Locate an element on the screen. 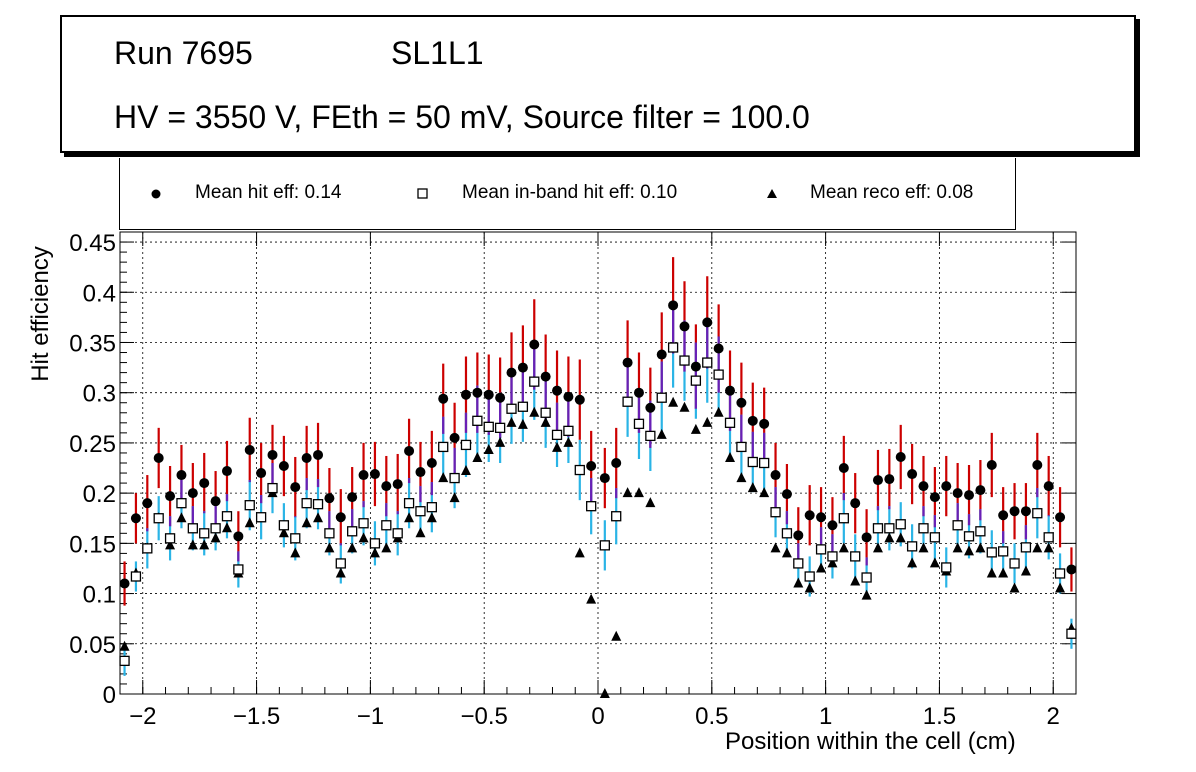 The width and height of the screenshot is (1196, 772). run-label: Run 7695 is located at coordinates (183, 53).